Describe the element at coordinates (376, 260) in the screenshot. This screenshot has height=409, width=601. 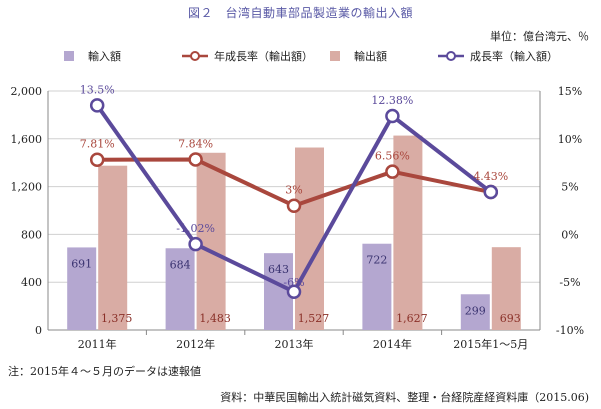
I see `import-bar-label: 722` at that location.